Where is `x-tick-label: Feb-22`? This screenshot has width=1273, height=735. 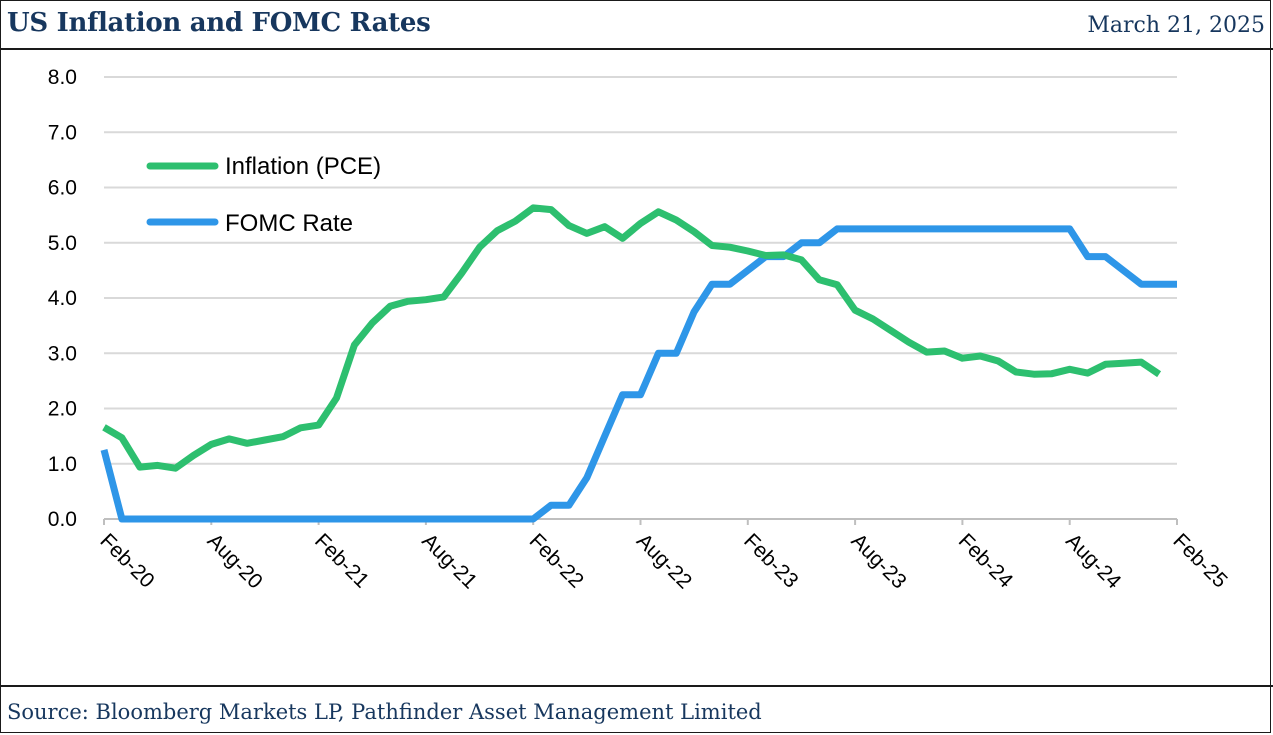
x-tick-label: Feb-22 is located at coordinates (556, 560).